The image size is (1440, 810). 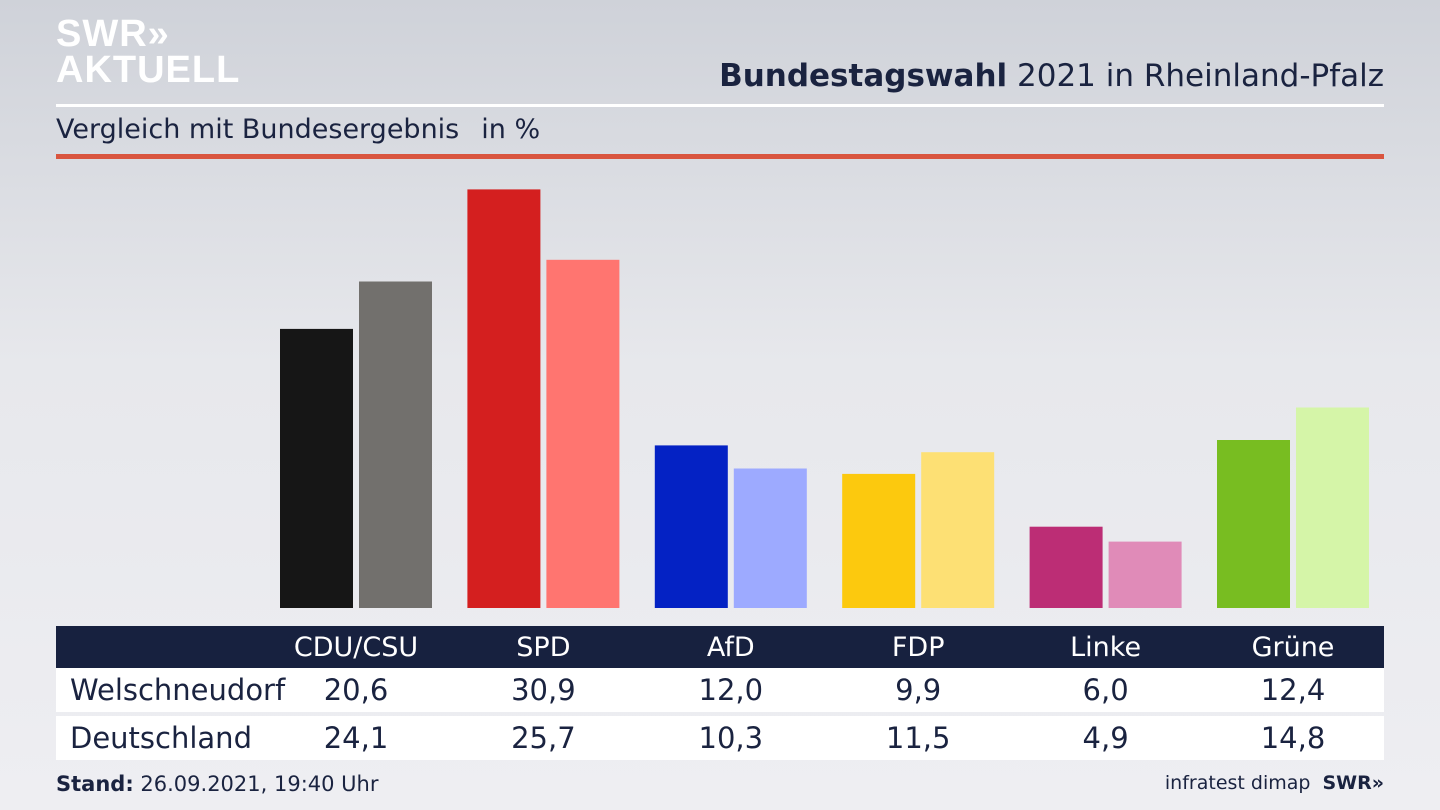 I want to click on title-divider, so click(x=720, y=105).